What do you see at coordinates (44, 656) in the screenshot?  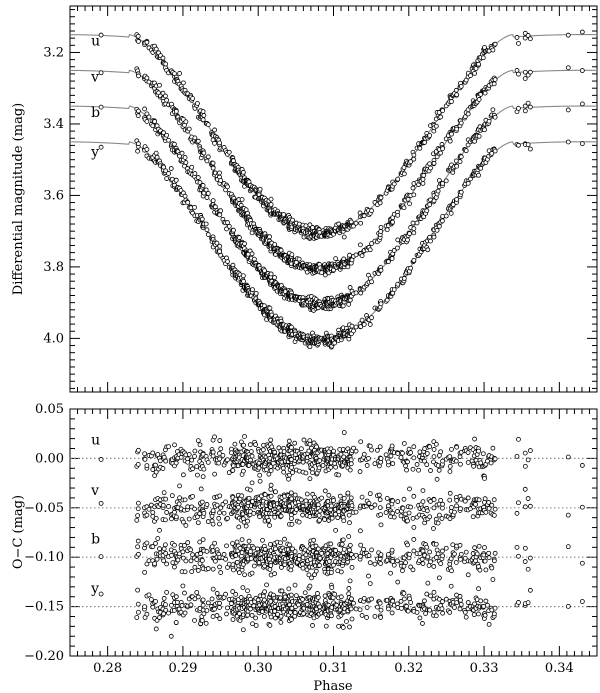 I see `bottom-y-tick-label: −0.20` at bounding box center [44, 656].